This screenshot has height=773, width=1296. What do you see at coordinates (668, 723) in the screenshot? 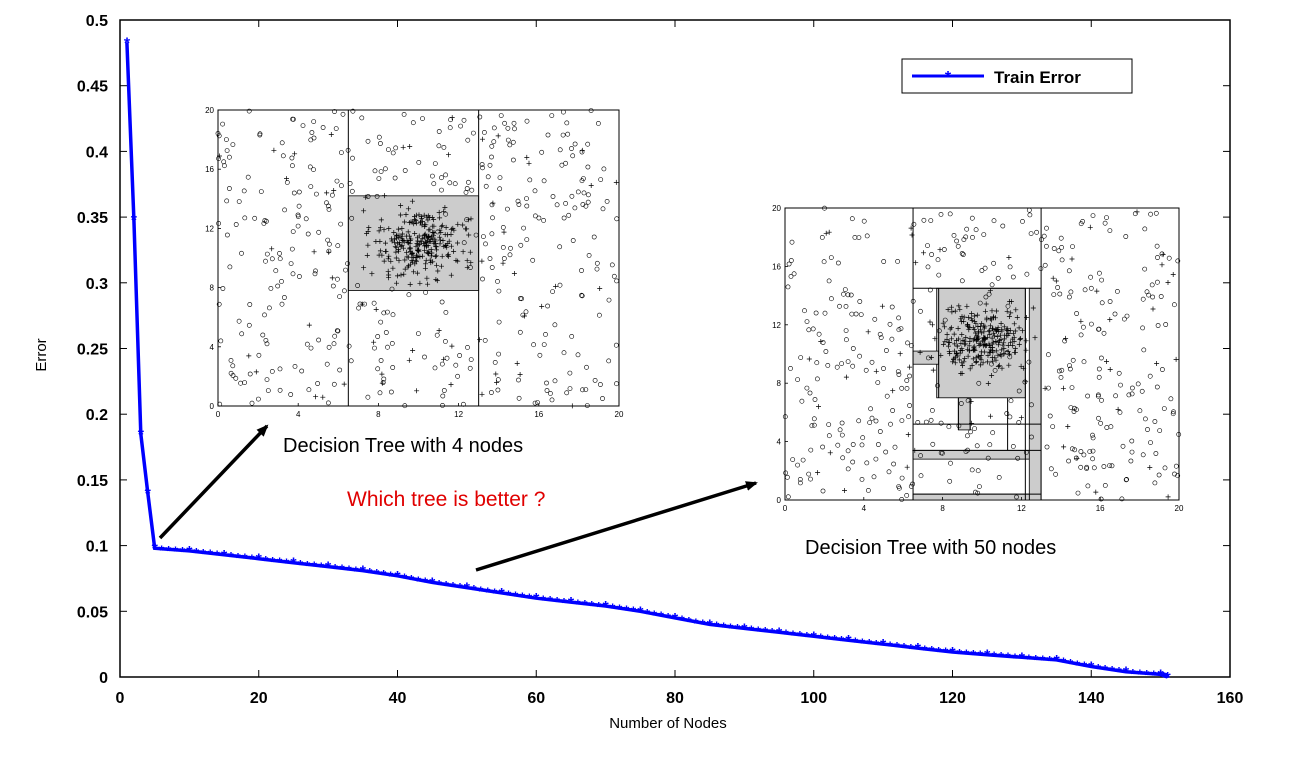
I see `x-axis-label: Number of Nodes` at bounding box center [668, 723].